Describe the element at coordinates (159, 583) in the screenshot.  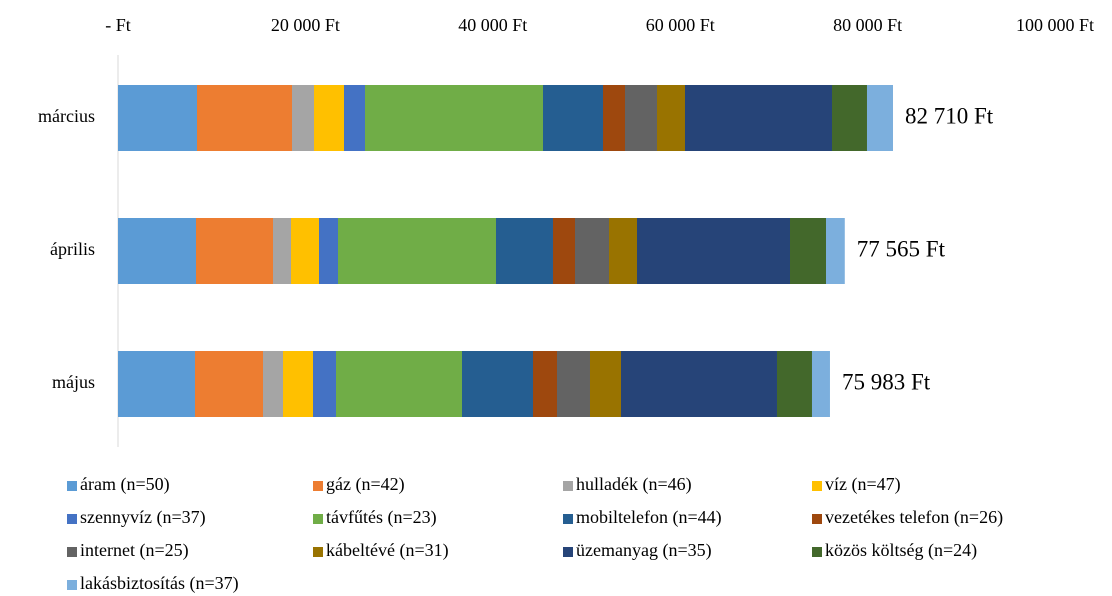
I see `legend-label: lakásbiztosítás (n=37)` at that location.